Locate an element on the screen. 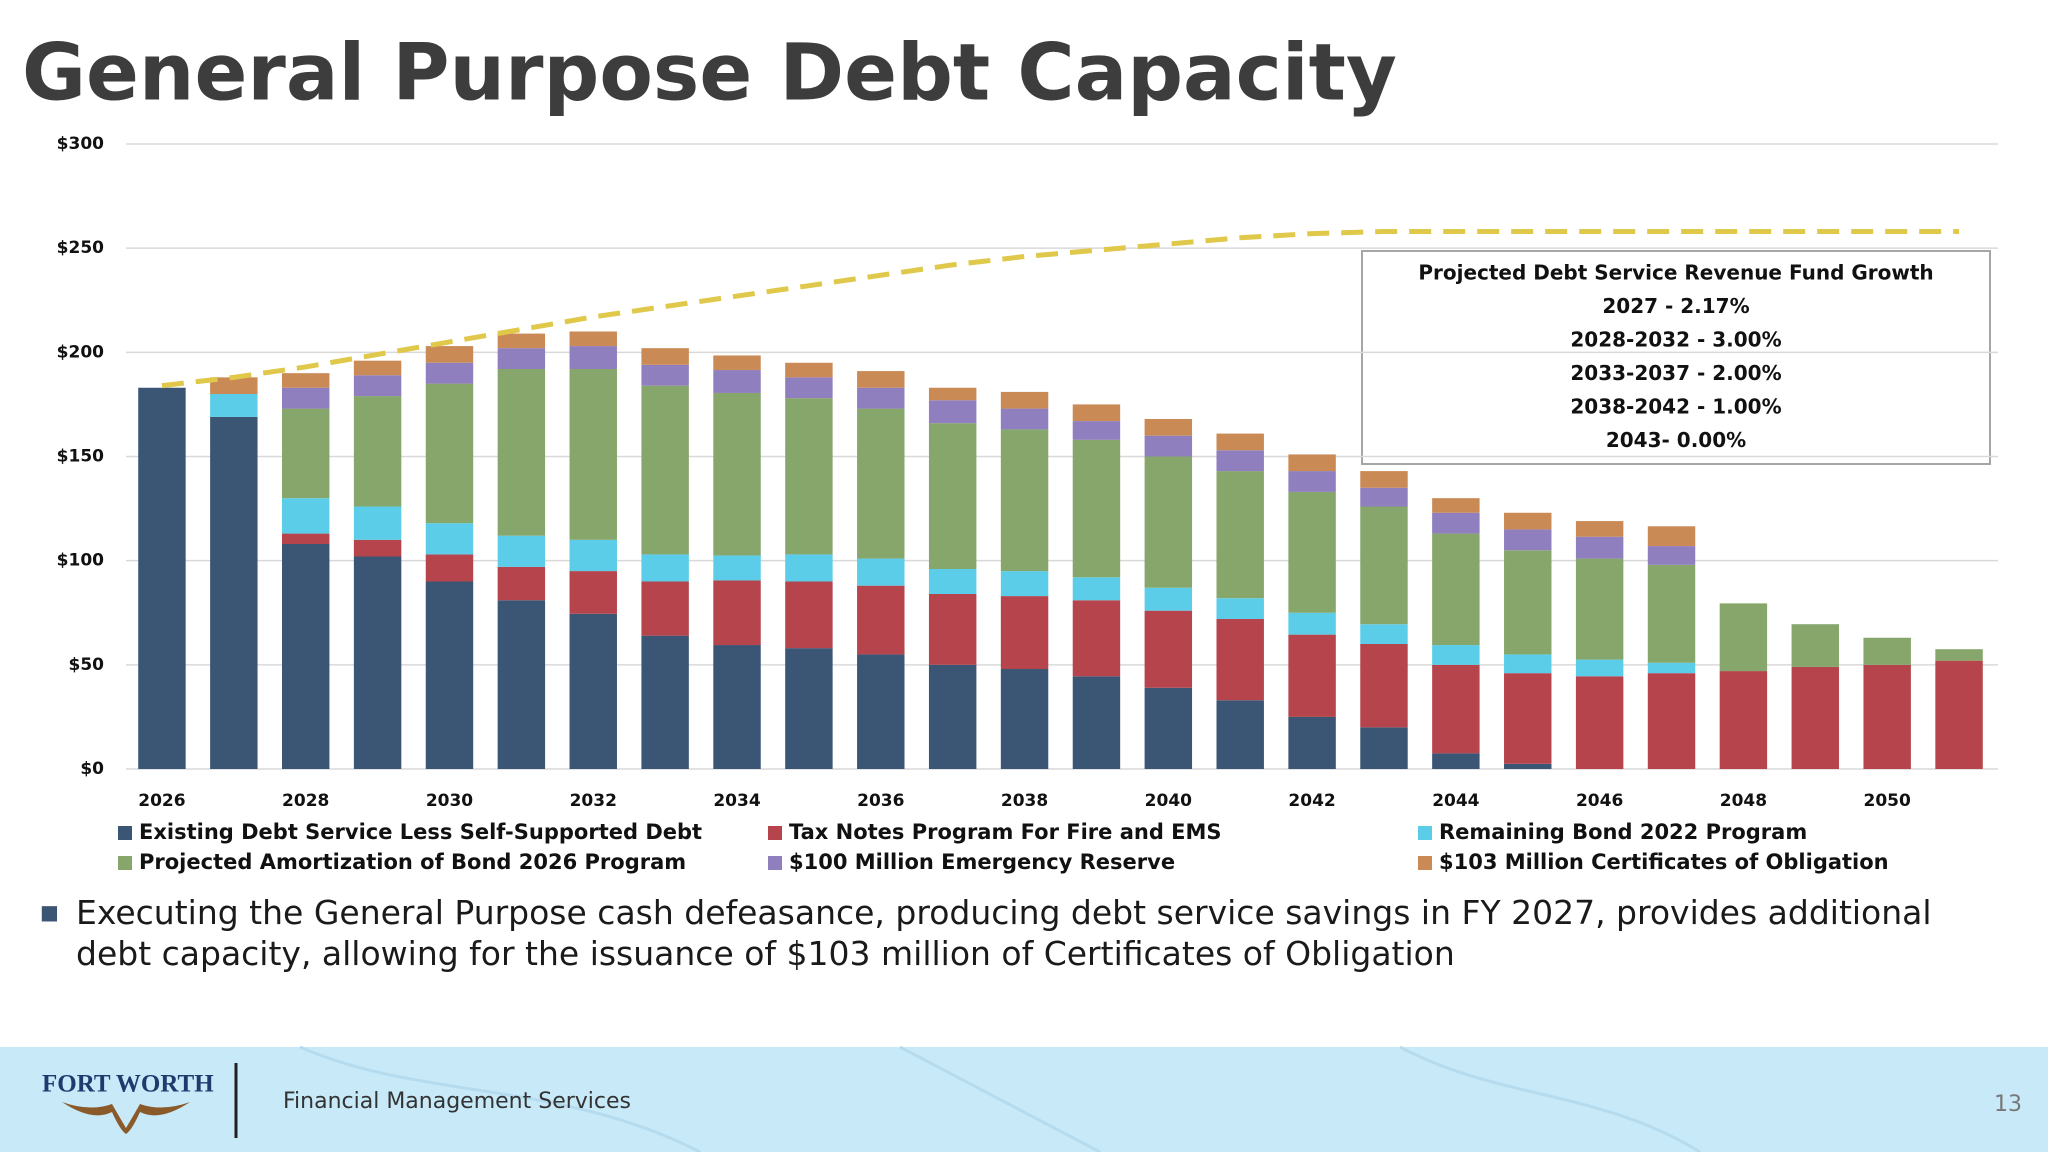 The width and height of the screenshot is (2048, 1152). annotation-line: 2043- 0.00% is located at coordinates (1676, 440).